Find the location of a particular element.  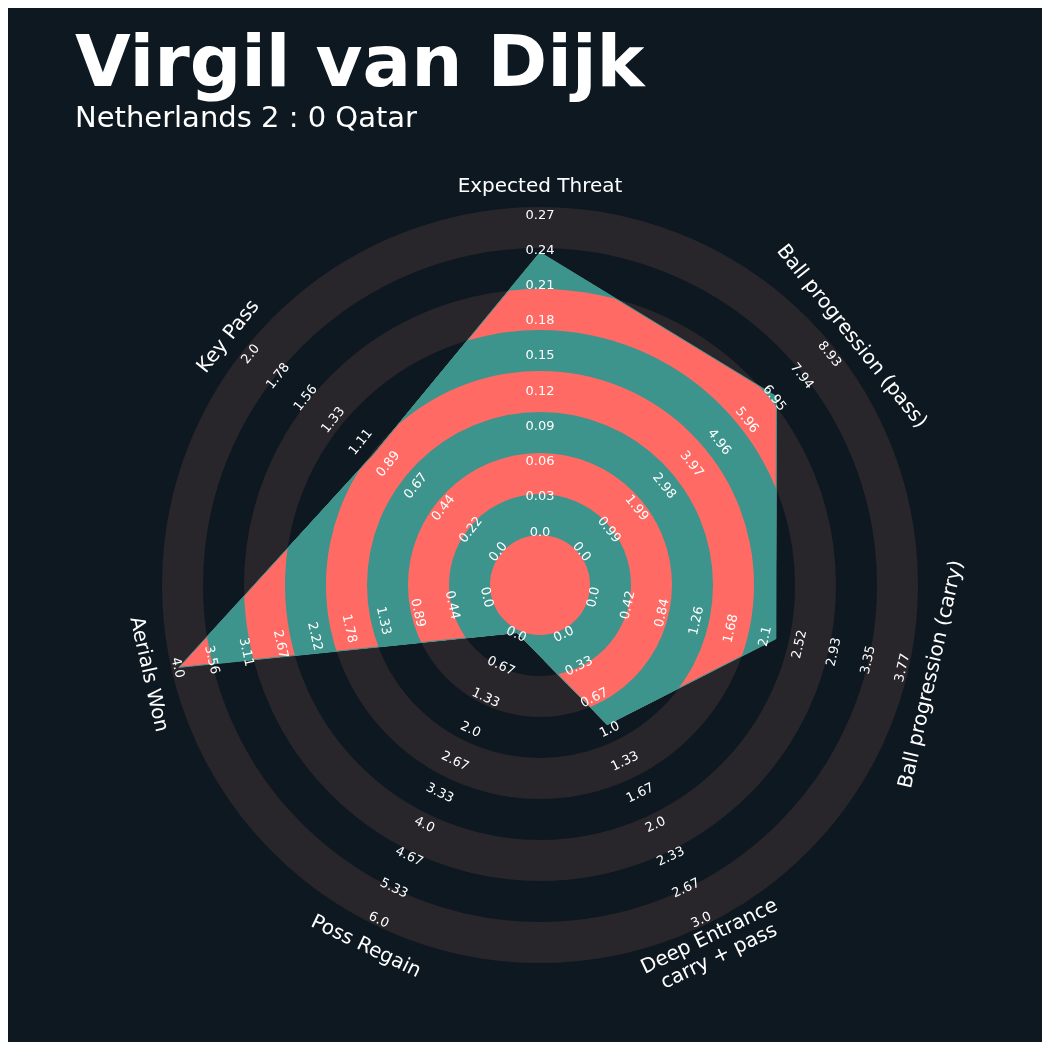

text: 2.33 is located at coordinates (670, 855).